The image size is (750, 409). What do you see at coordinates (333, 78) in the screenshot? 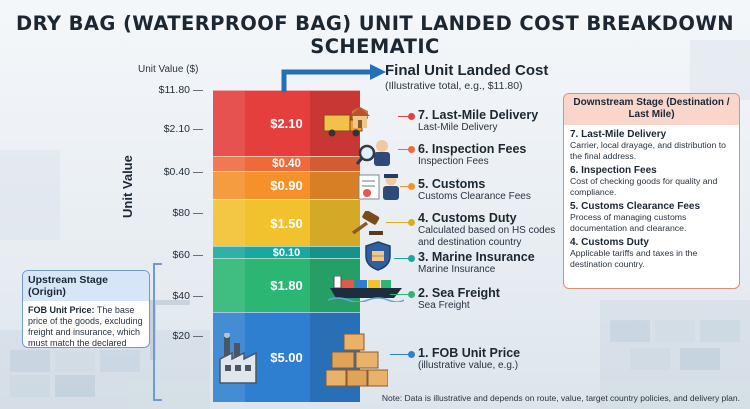
I see `arrow-right-icon` at bounding box center [333, 78].